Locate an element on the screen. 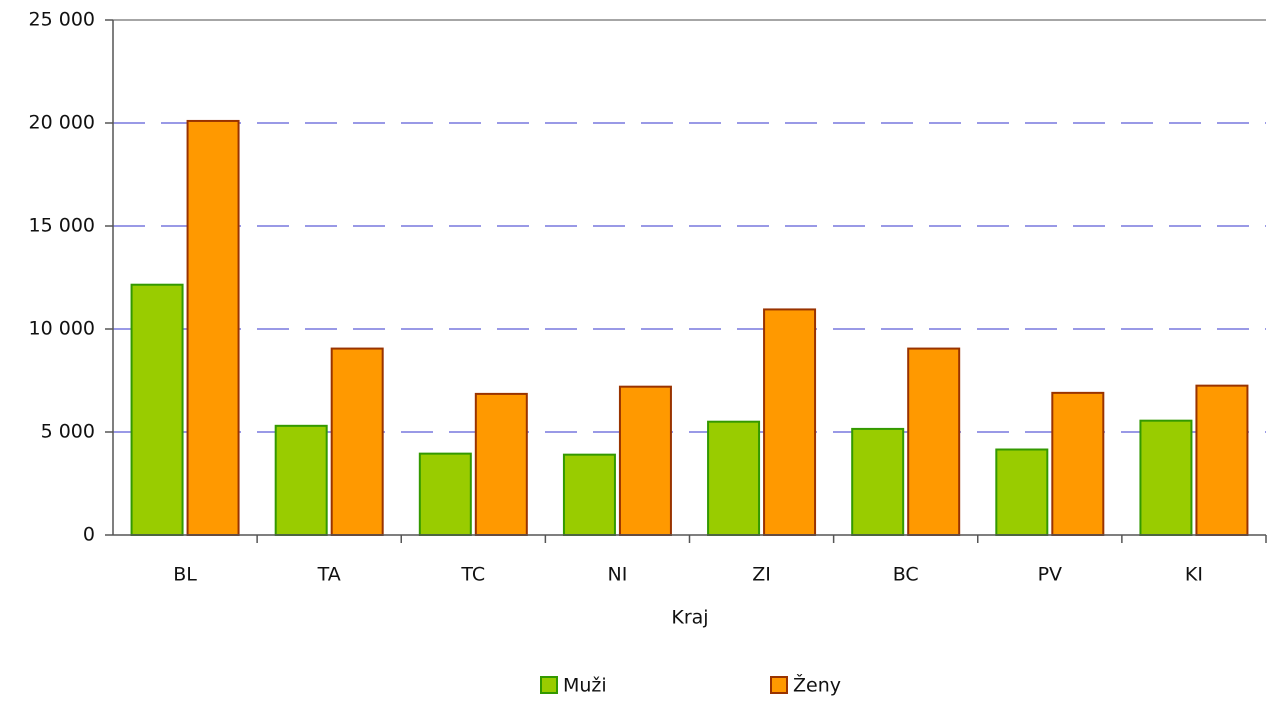 The width and height of the screenshot is (1279, 704). y-tick-label: 20 000 is located at coordinates (62, 123).